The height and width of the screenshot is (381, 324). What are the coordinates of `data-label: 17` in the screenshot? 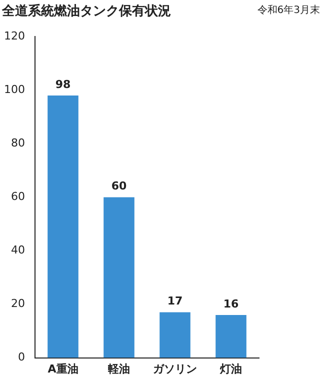 It's located at (175, 301).